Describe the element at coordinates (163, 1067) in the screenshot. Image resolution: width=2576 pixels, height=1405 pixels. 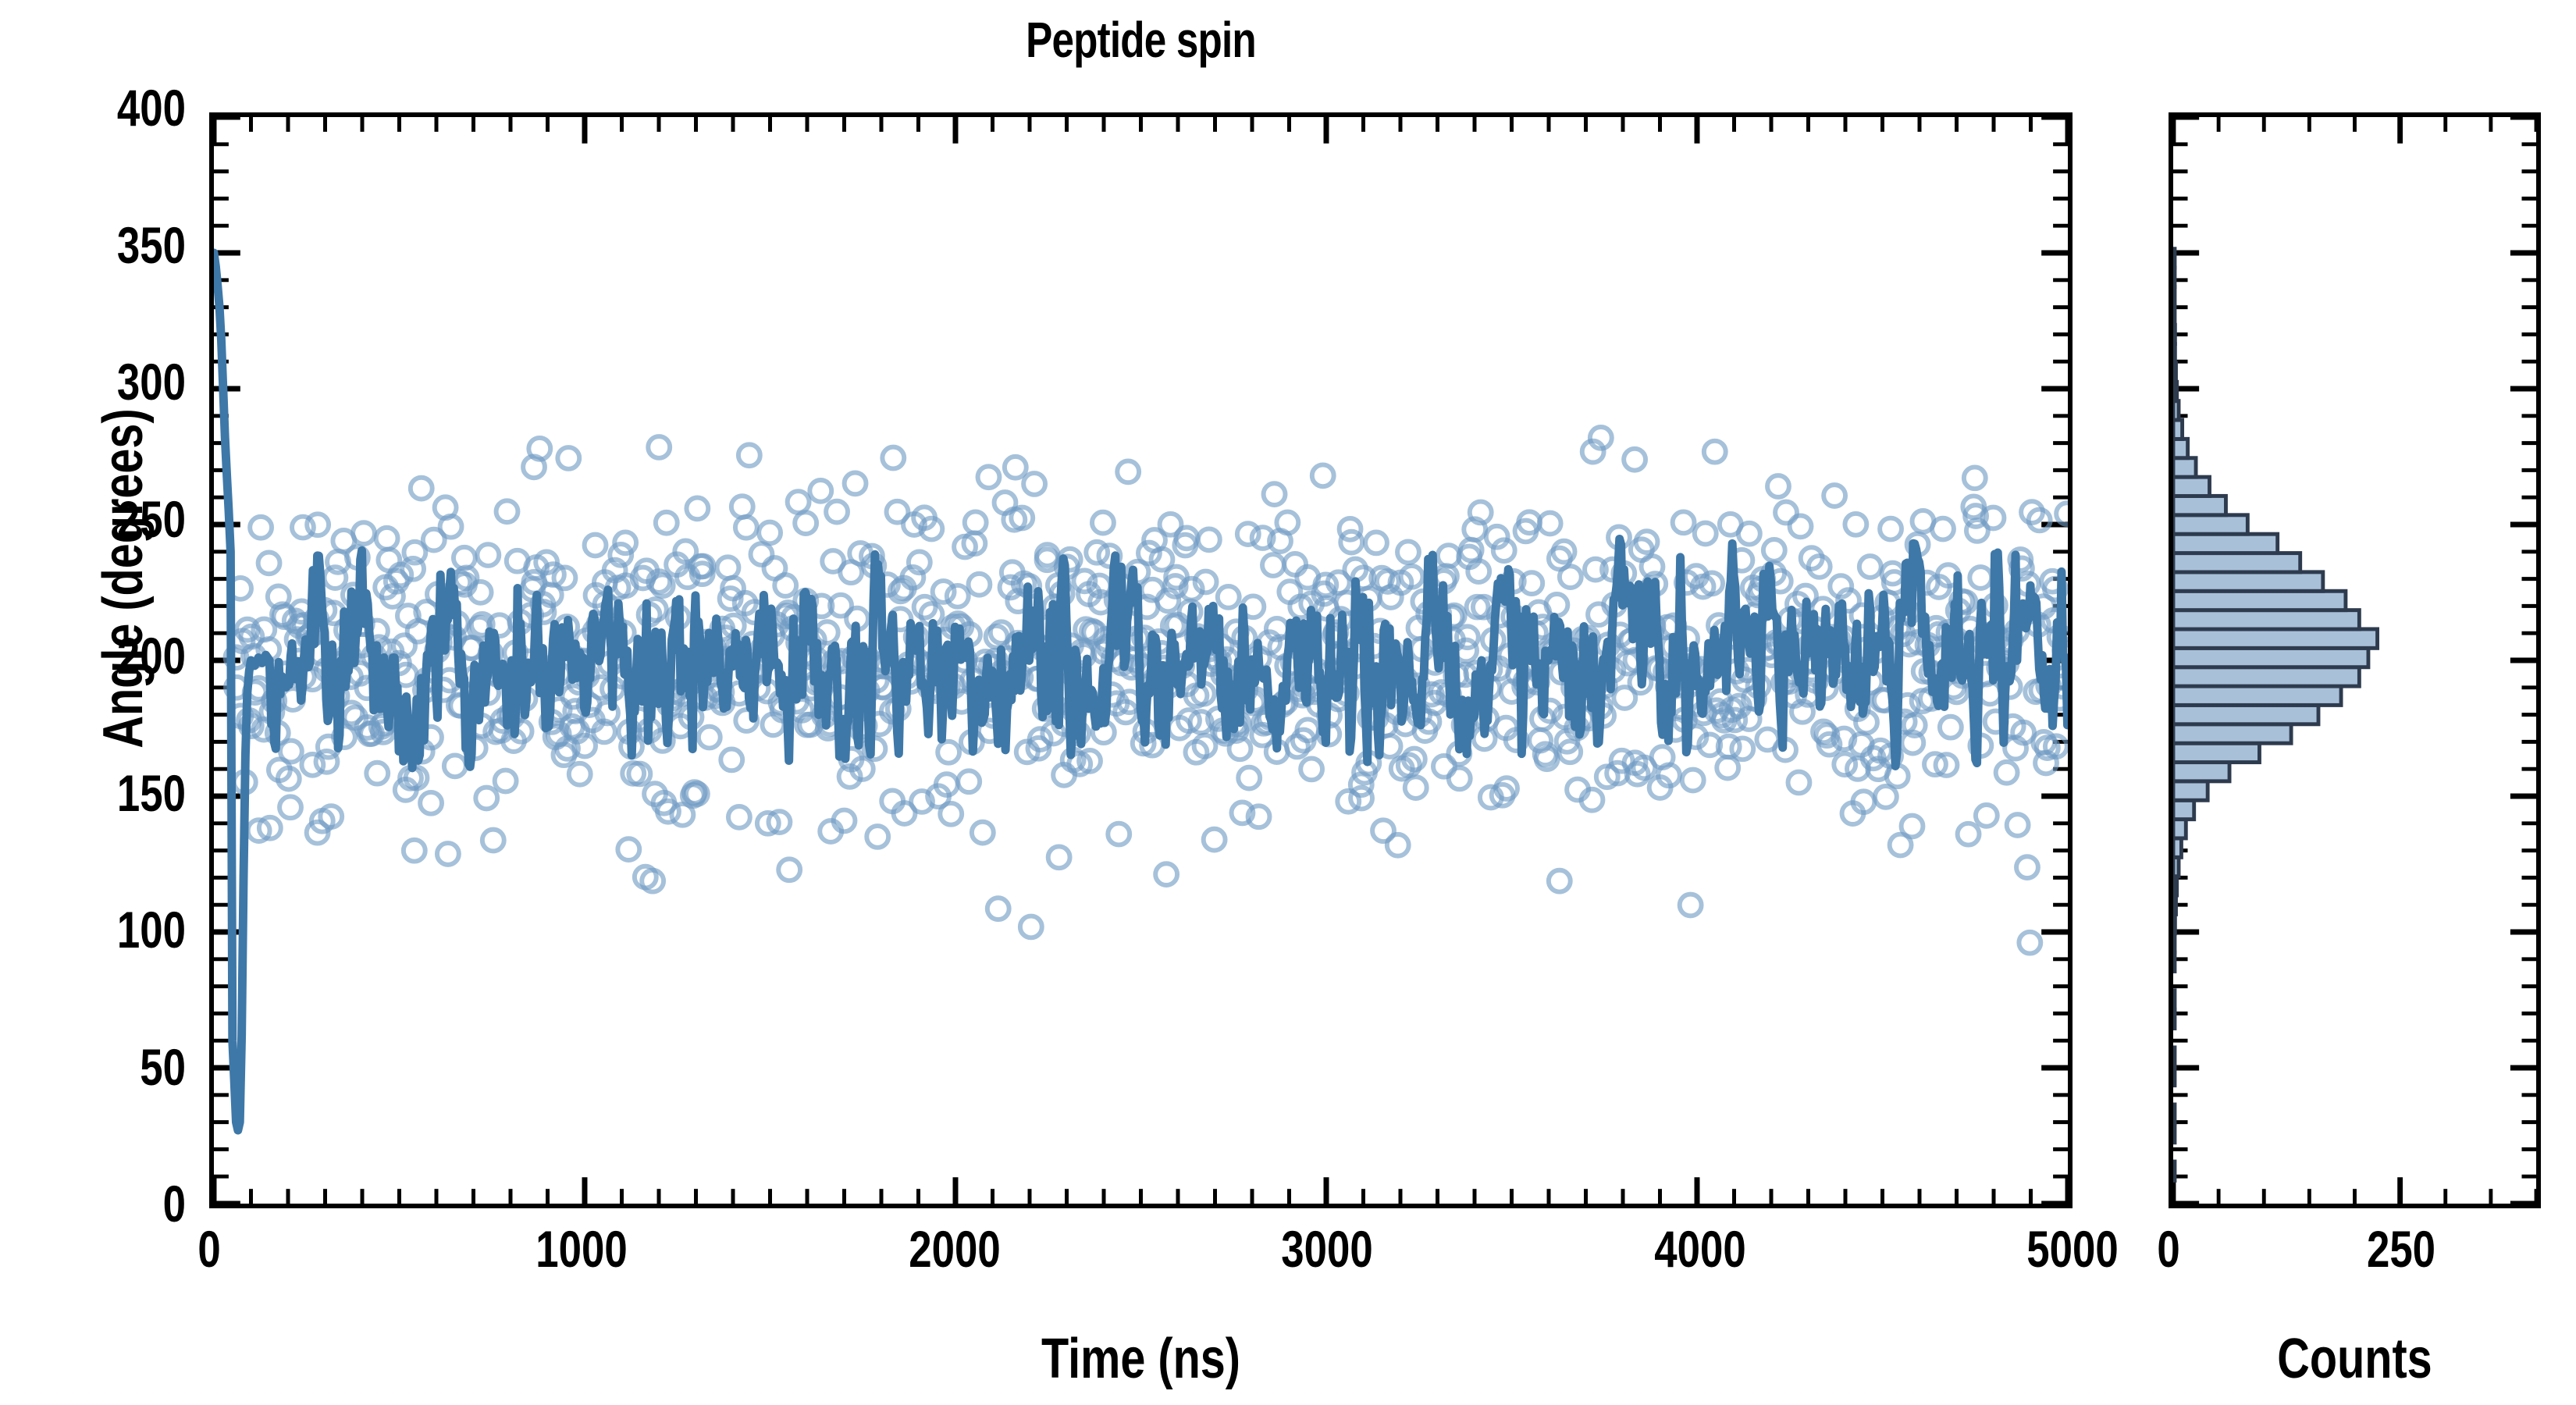
I see `y-tick-label: 50` at that location.